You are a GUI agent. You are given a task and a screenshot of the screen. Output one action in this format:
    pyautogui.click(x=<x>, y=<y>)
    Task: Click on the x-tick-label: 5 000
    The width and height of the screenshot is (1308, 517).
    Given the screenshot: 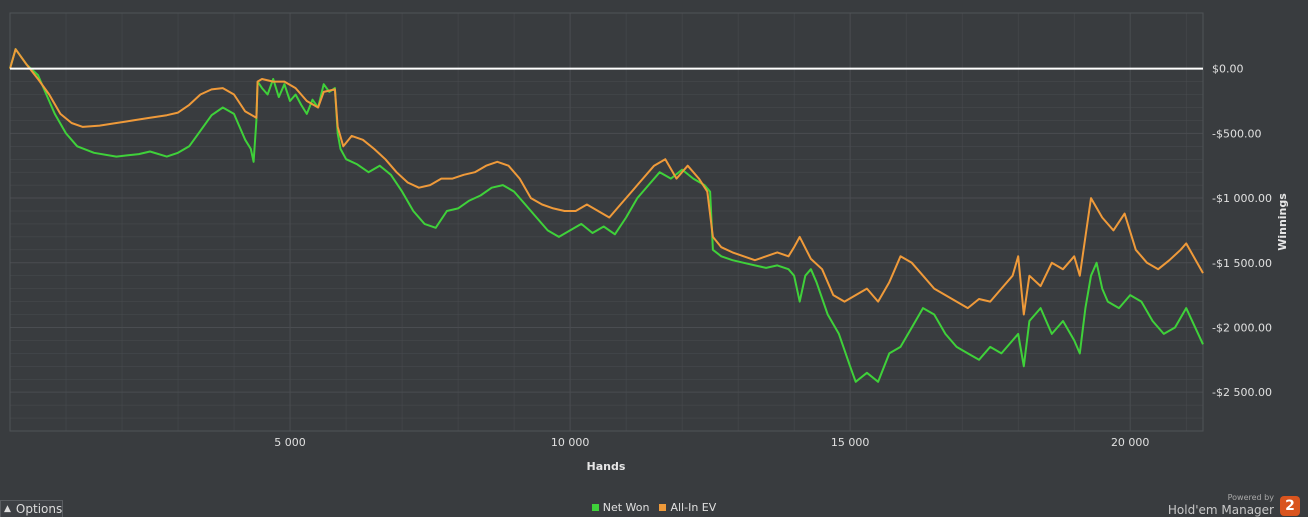 What is the action you would take?
    pyautogui.click(x=290, y=442)
    